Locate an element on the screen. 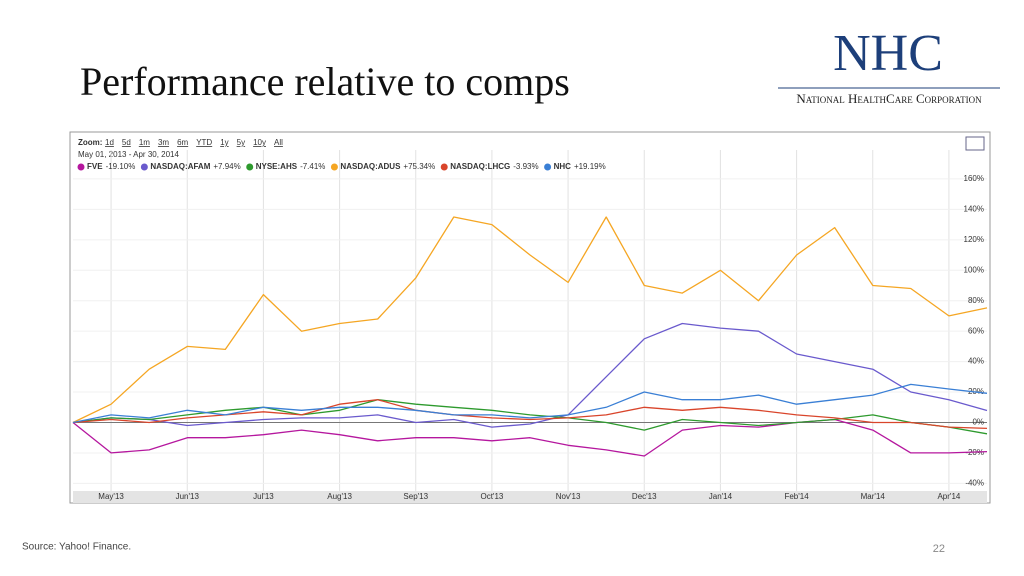 This screenshot has height=576, width=1024. legend-change: +75.34% is located at coordinates (419, 166).